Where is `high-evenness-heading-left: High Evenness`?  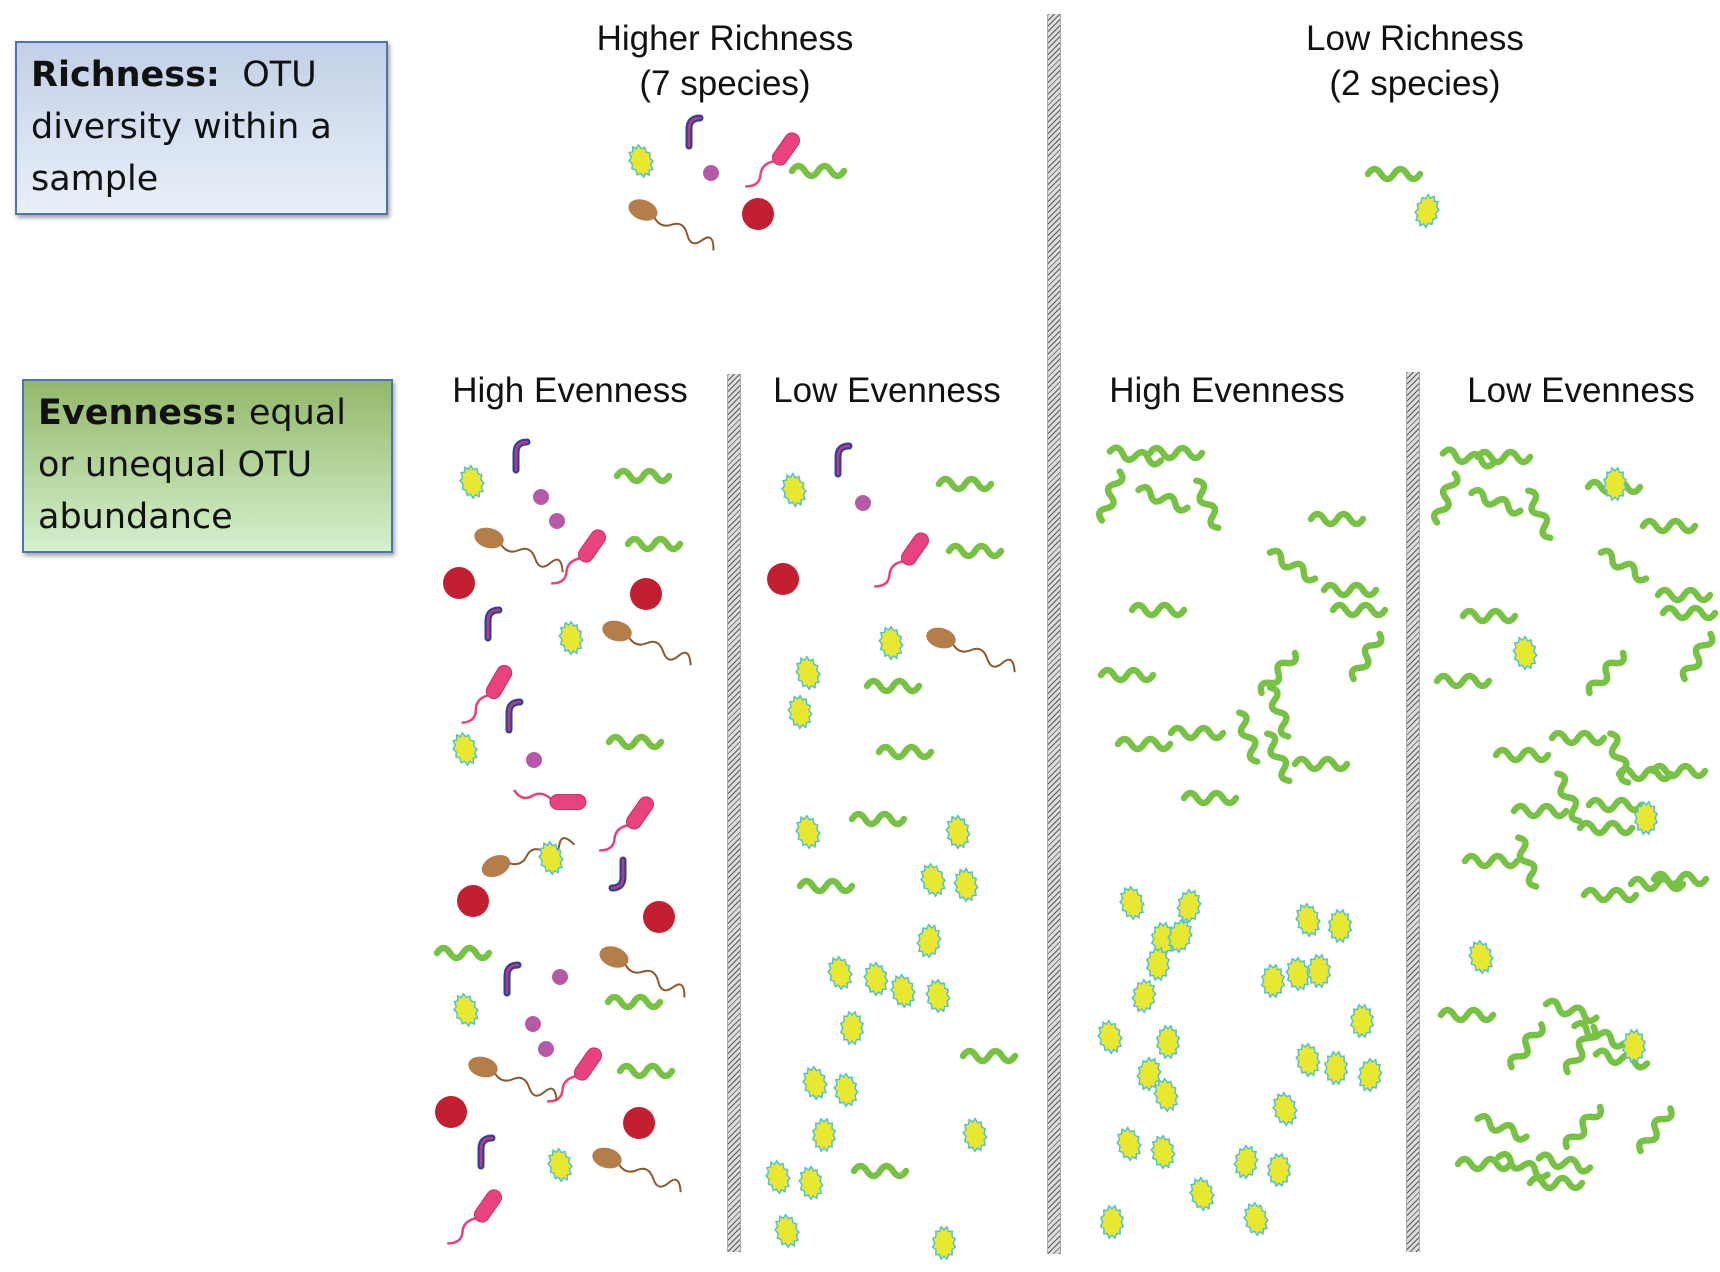
high-evenness-heading-left: High Evenness is located at coordinates (570, 390).